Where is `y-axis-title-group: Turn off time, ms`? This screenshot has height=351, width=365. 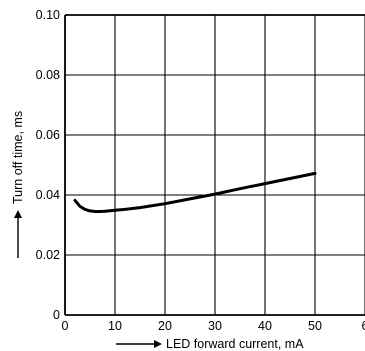 y-axis-title-group: Turn off time, ms is located at coordinates (18, 184).